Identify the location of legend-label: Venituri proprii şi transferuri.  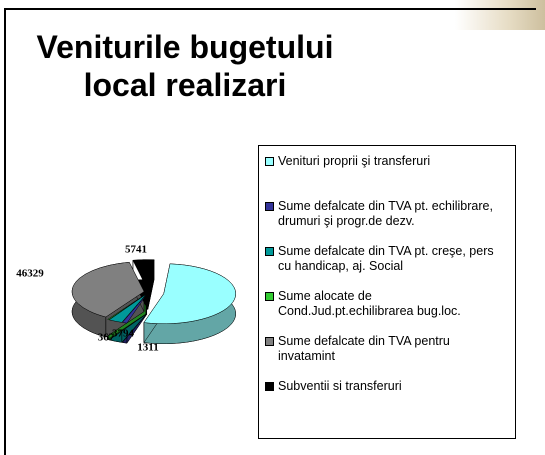
(354, 161).